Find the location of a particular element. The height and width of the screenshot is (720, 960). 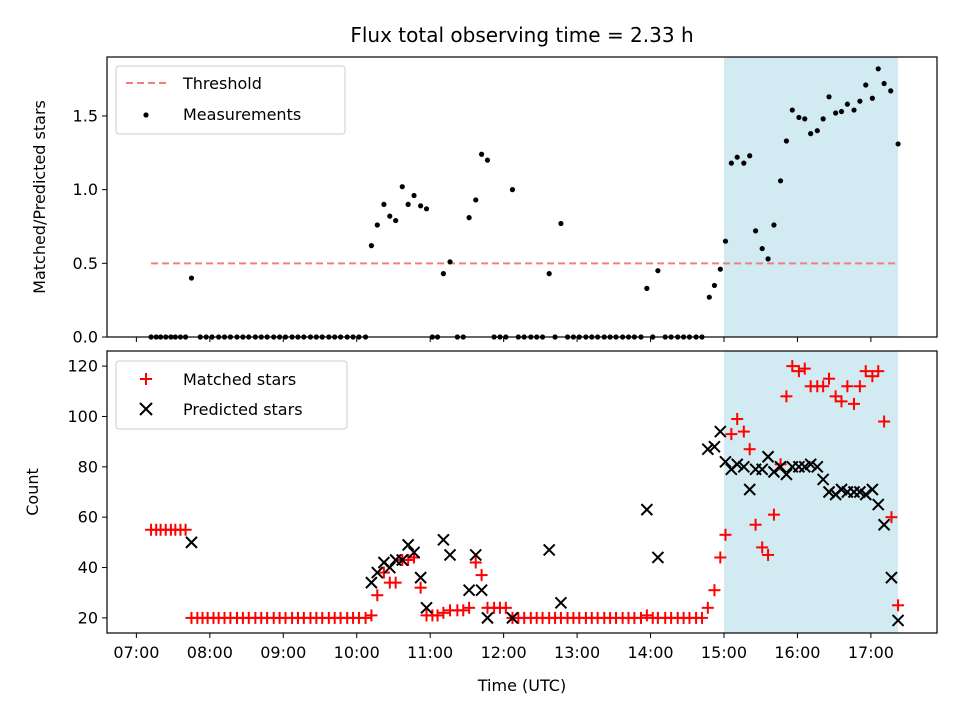

top-legend: Threshold Measurements is located at coordinates (230, 100).